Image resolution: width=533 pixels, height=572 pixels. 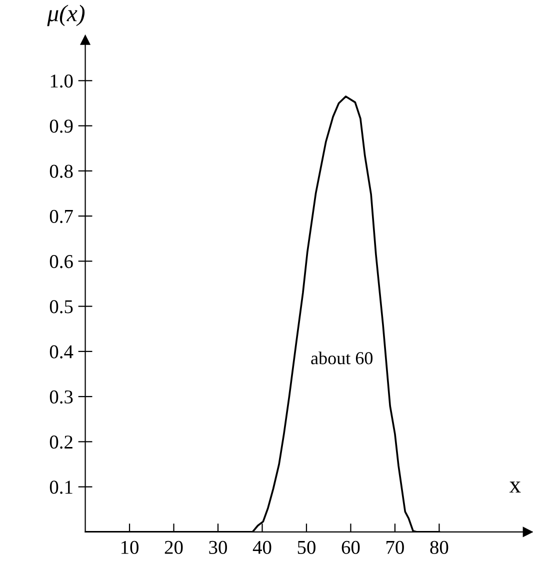 I want to click on x-tick-label: 50, so click(x=307, y=547).